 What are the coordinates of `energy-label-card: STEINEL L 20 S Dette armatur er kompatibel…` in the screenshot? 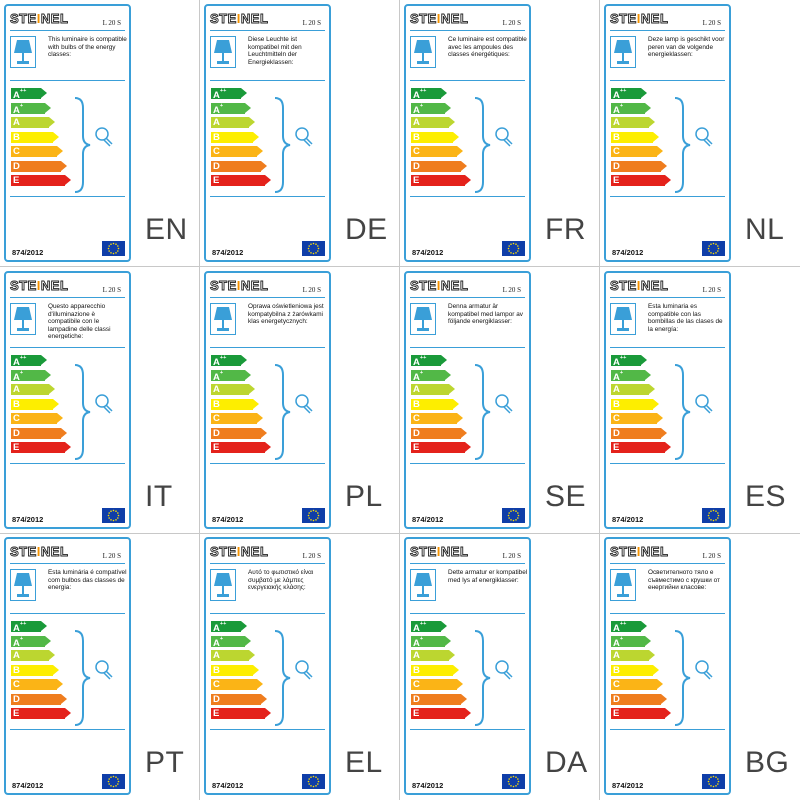 It's located at (467, 666).